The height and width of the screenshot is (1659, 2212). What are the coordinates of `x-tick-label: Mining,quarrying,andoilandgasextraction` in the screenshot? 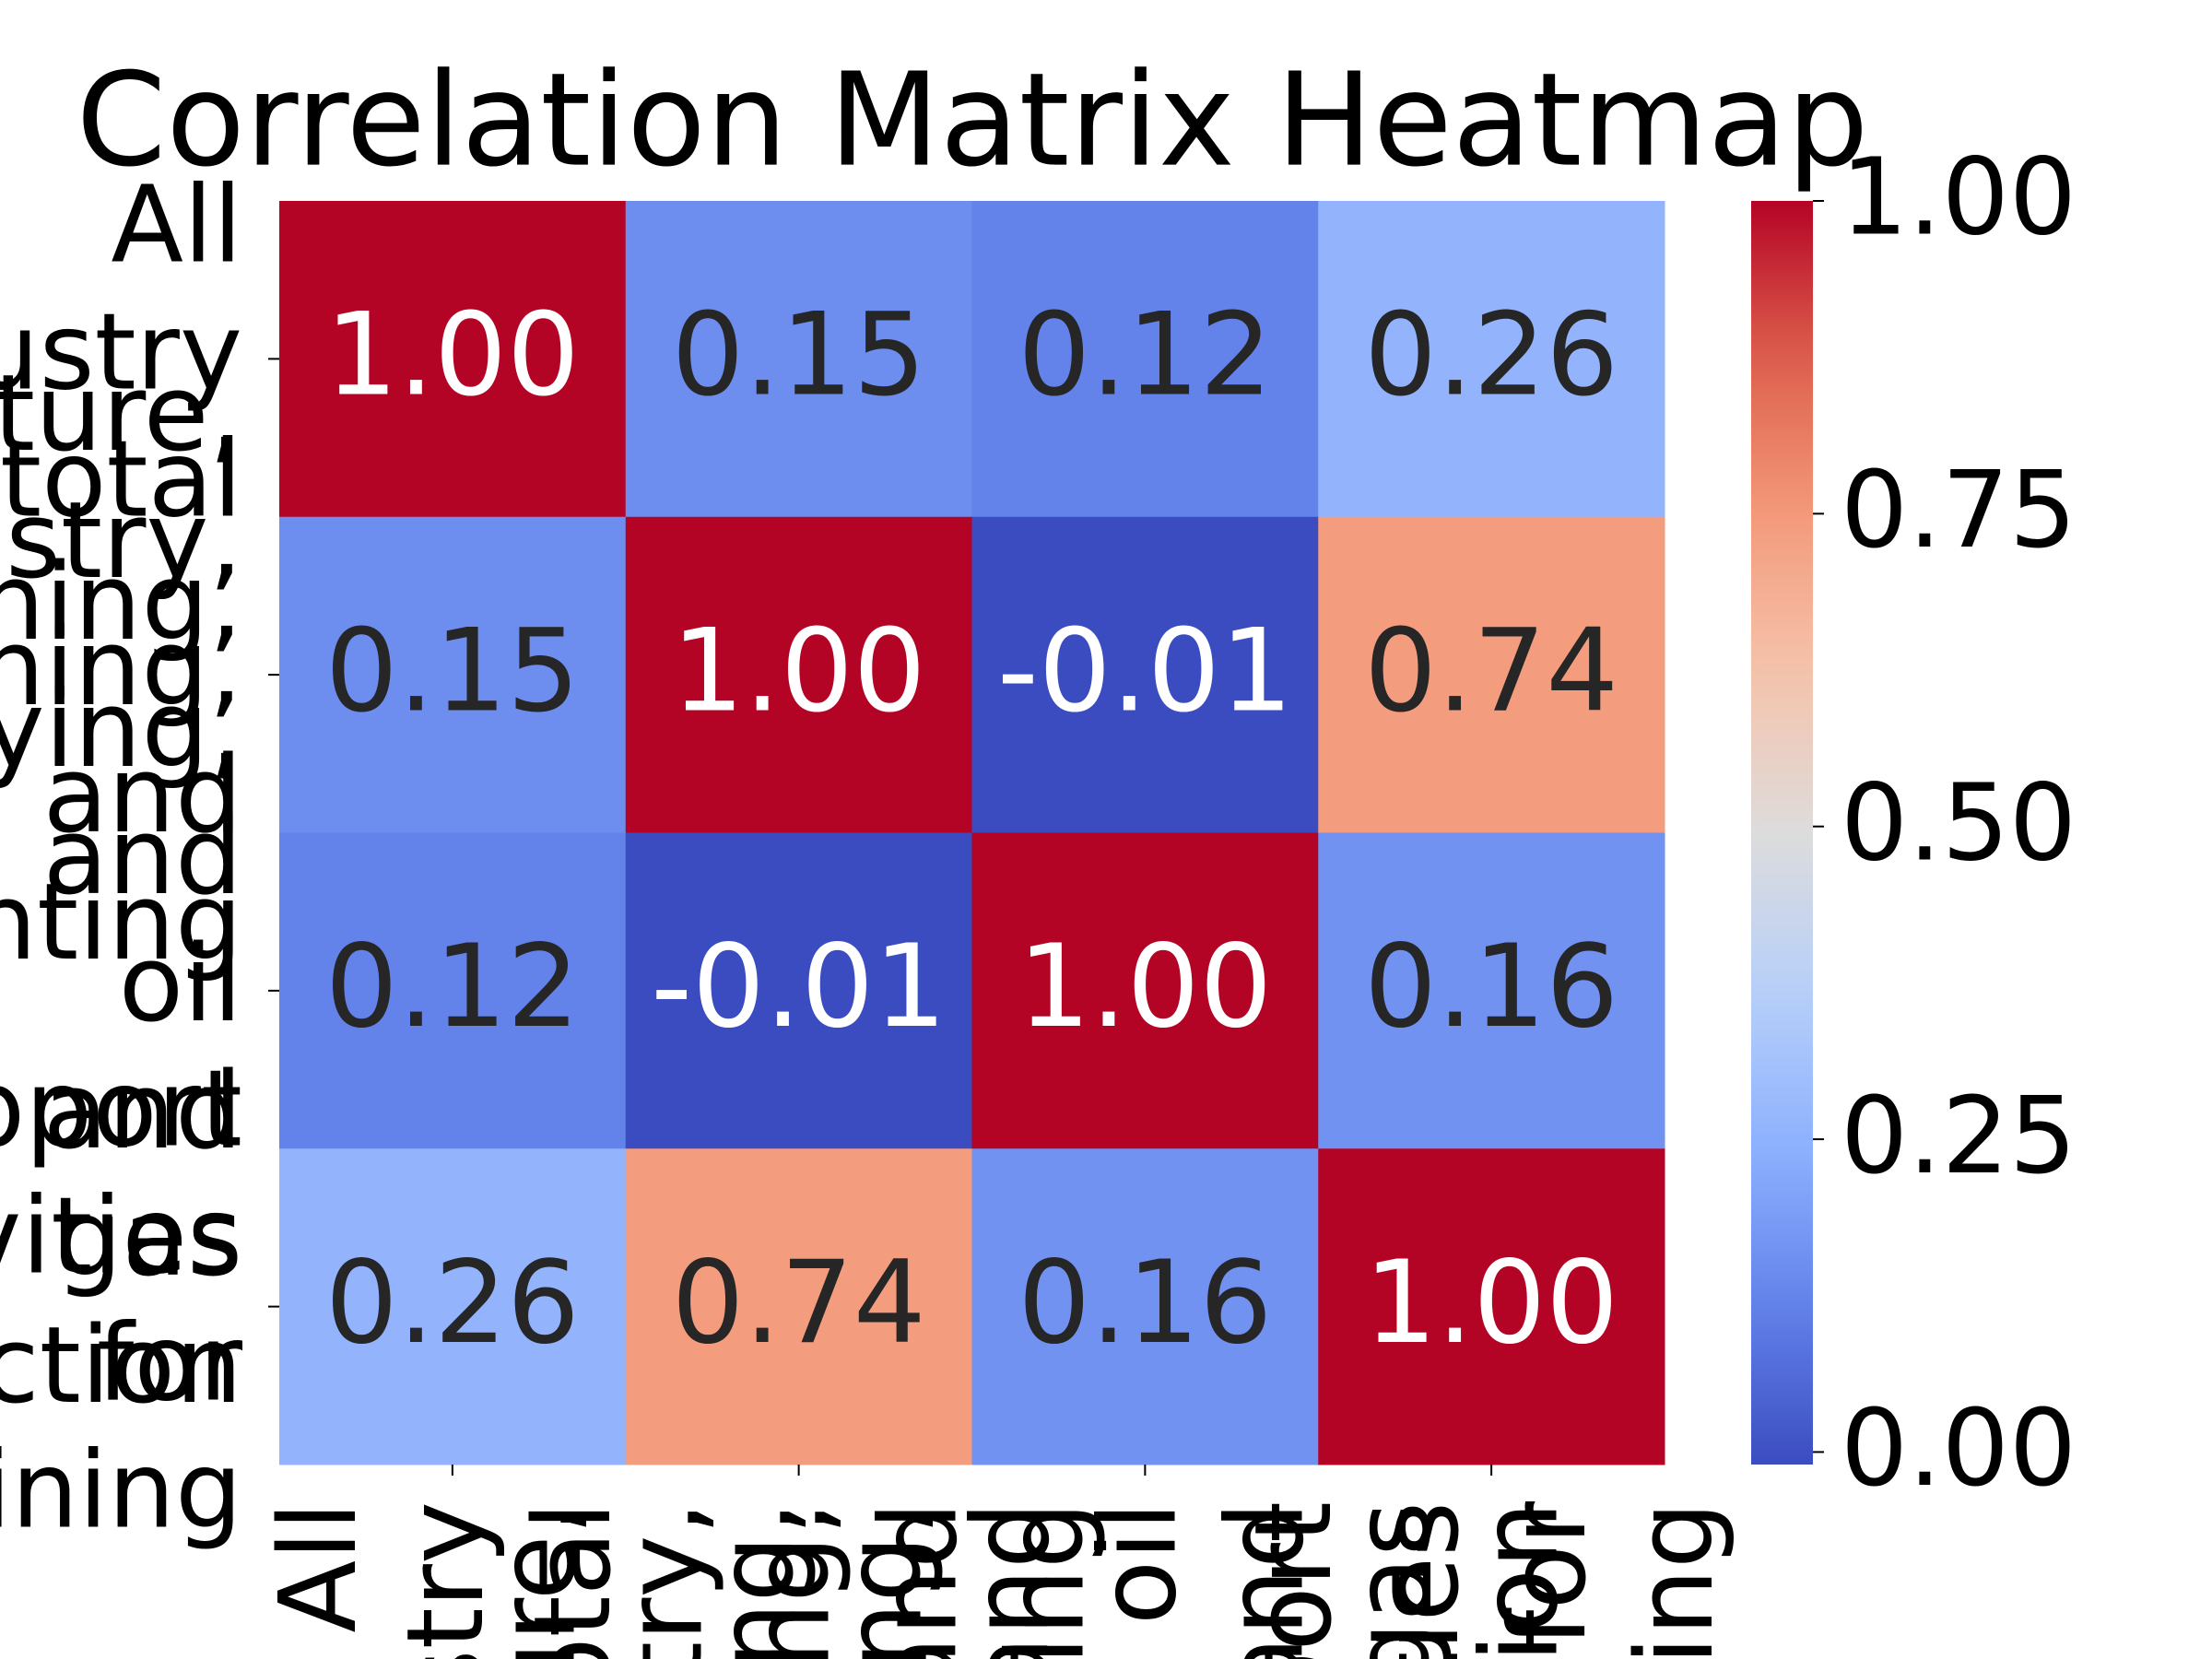 It's located at (1138, 1580).